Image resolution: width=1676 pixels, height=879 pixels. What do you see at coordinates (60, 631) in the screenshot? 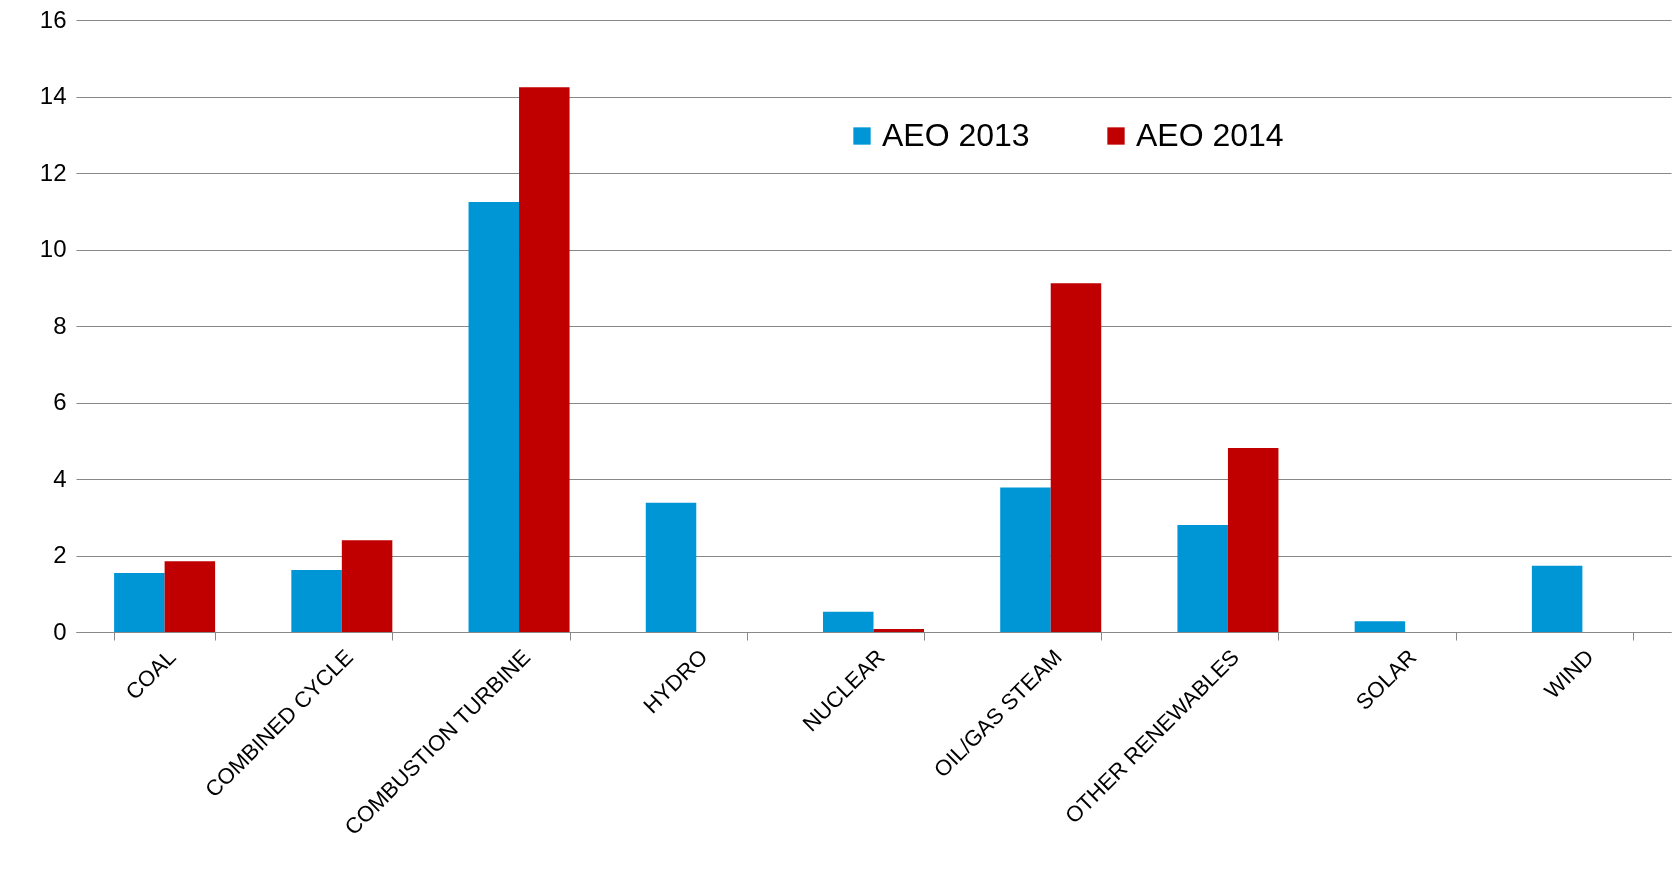
I see `y-tick-label: 0` at bounding box center [60, 631].